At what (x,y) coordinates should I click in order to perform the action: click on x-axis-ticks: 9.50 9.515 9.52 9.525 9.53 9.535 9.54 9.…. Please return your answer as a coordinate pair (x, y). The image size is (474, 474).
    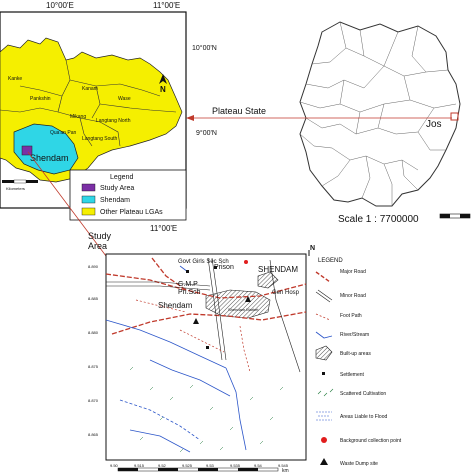
    Looking at the image, I should click on (199, 465).